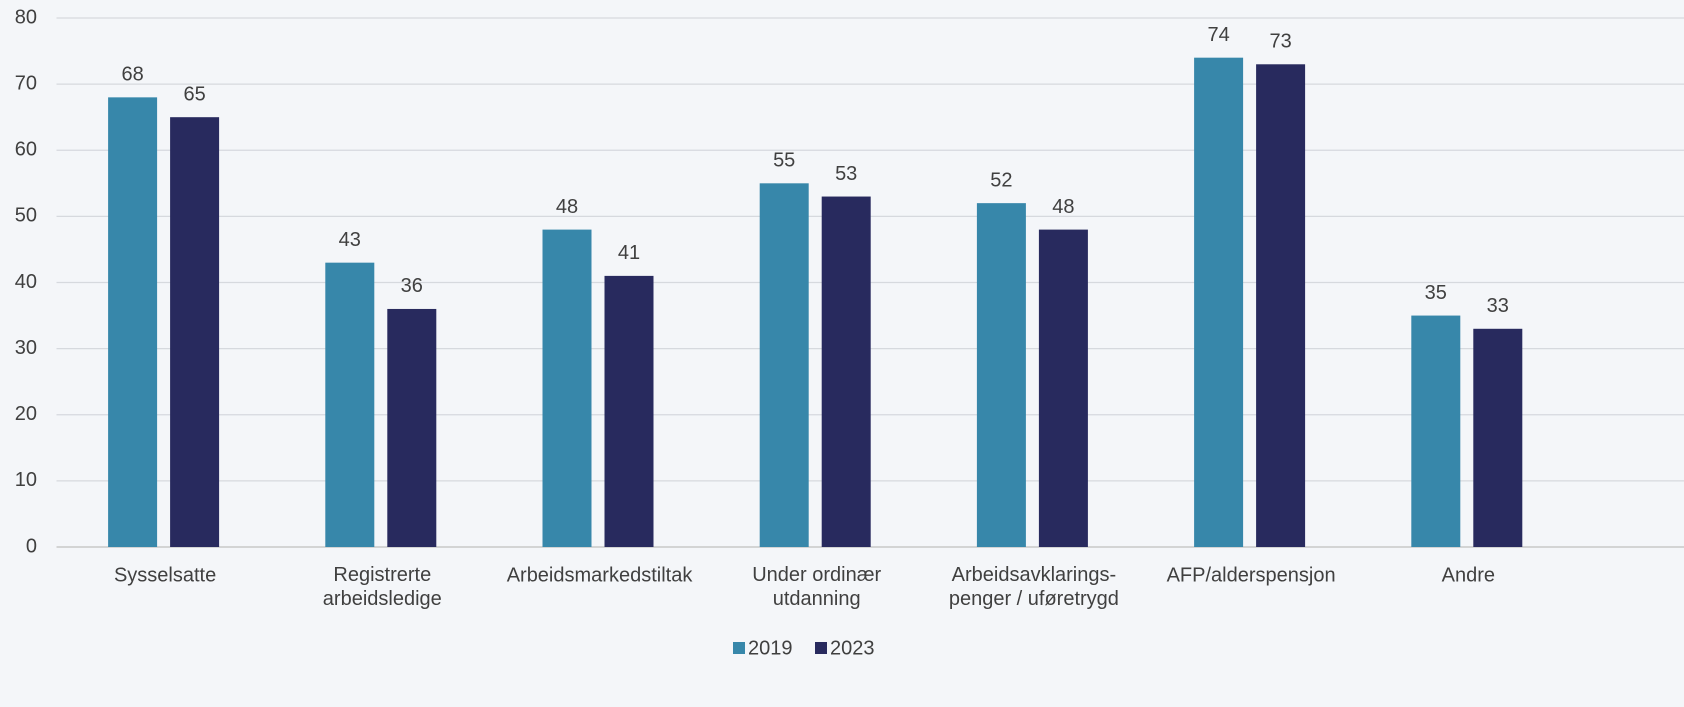 The height and width of the screenshot is (707, 1684). What do you see at coordinates (350, 240) in the screenshot?
I see `value-label: 43` at bounding box center [350, 240].